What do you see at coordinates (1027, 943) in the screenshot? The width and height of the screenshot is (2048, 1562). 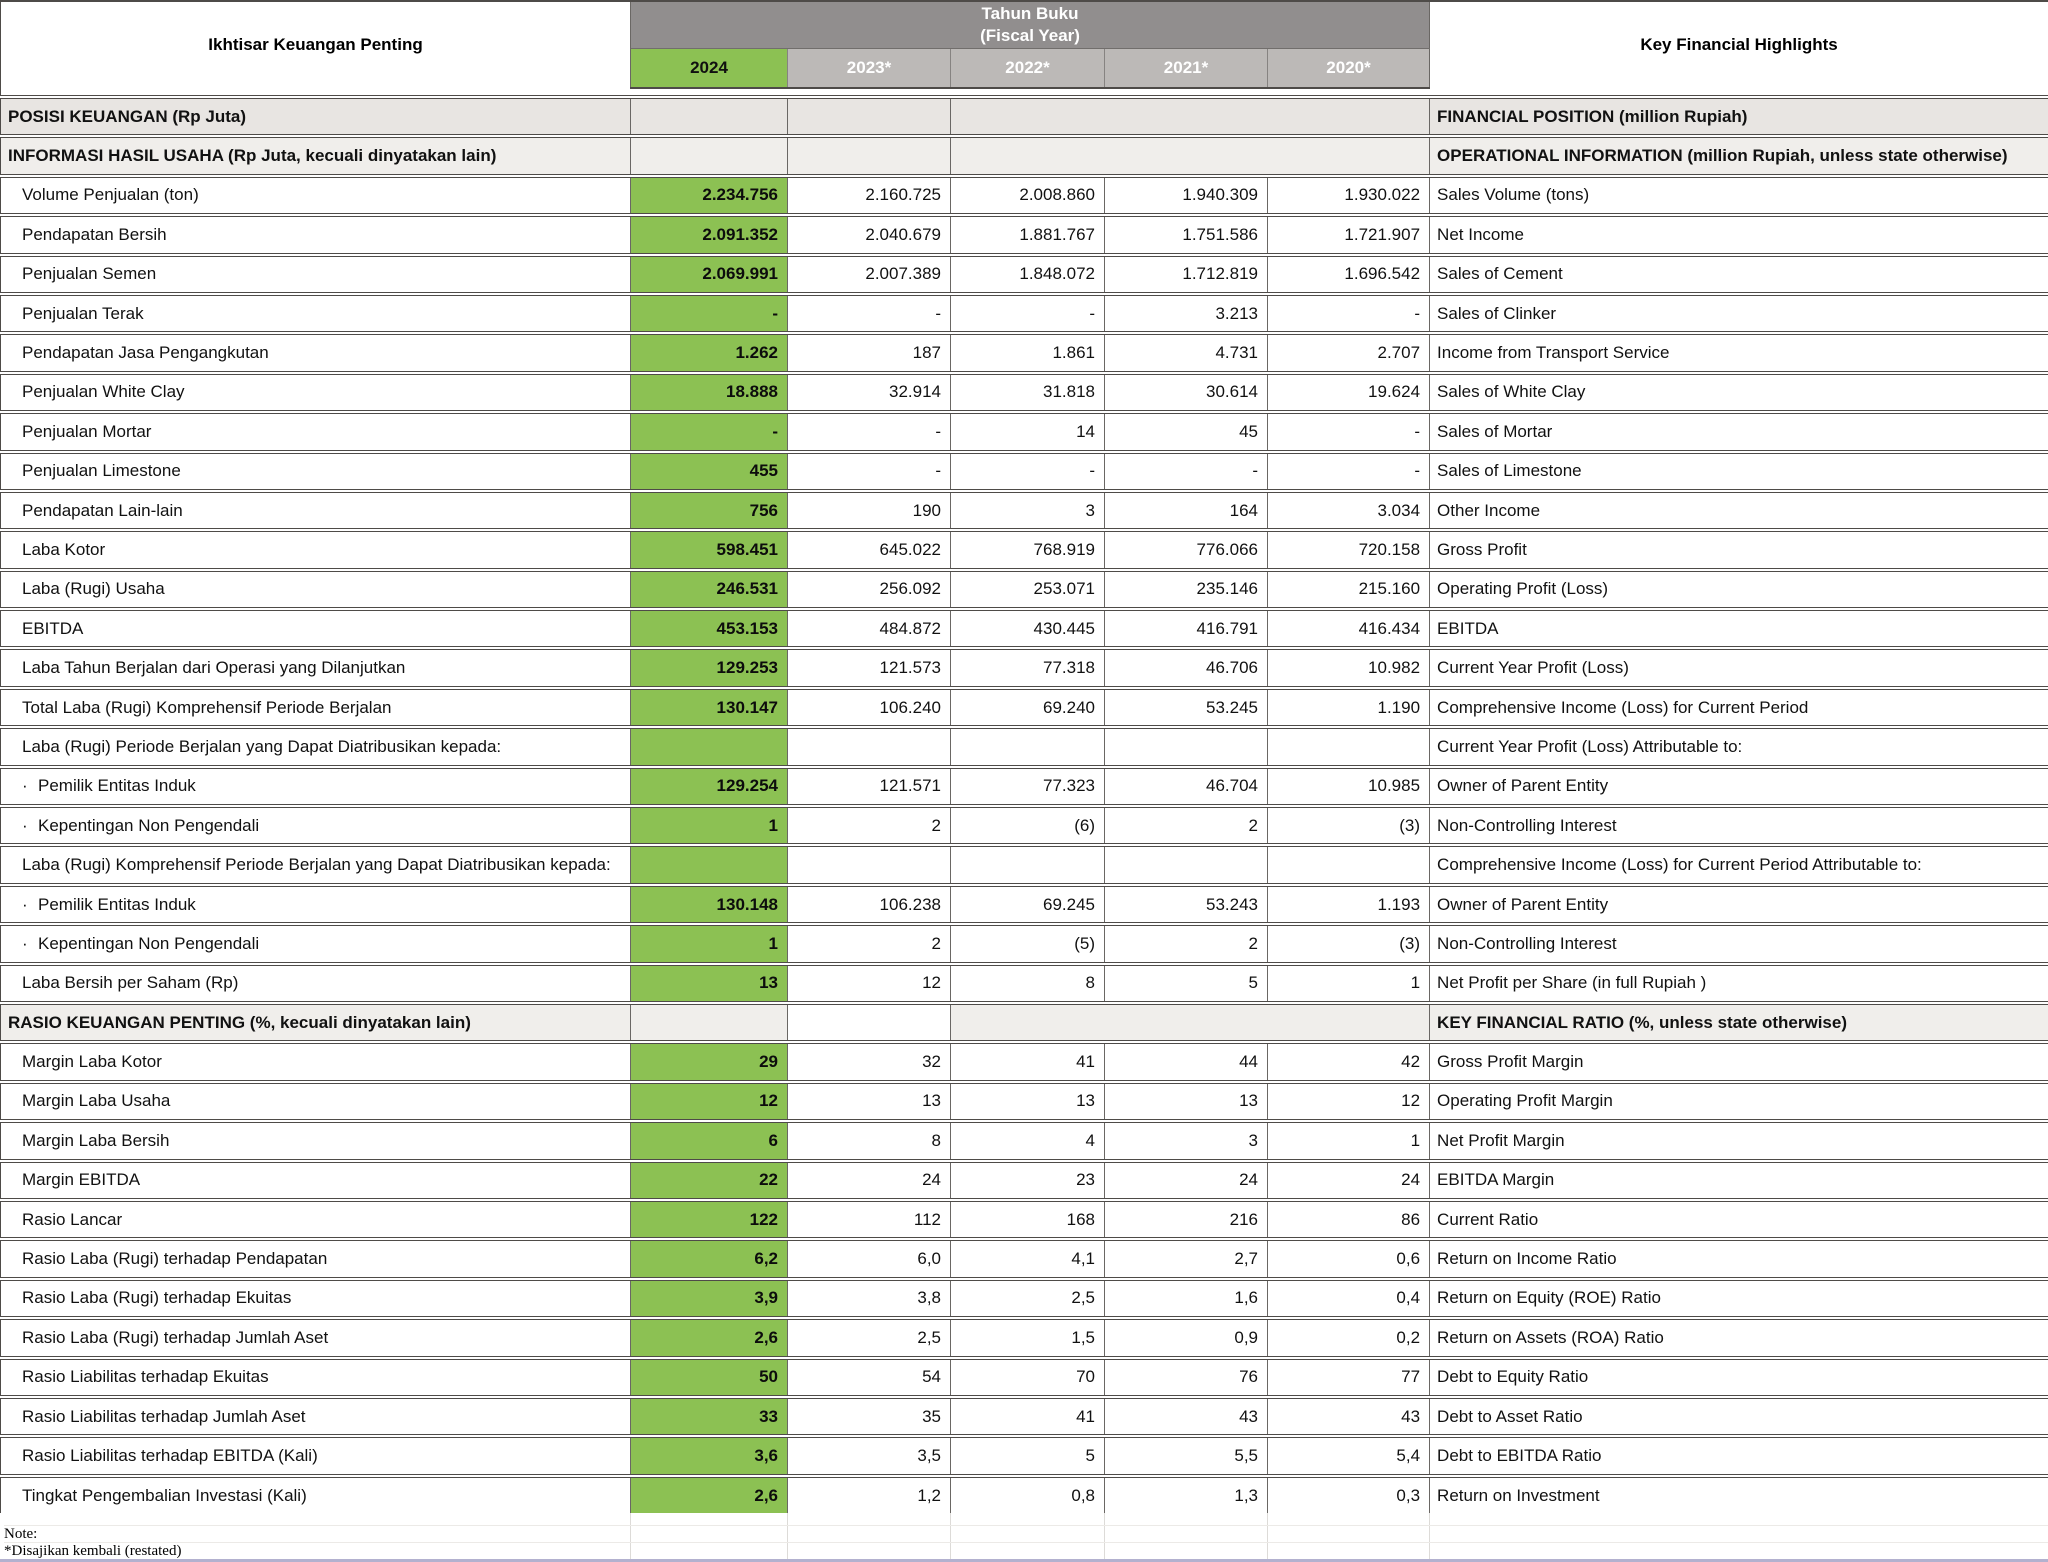 I see `cell-2022: (5)` at bounding box center [1027, 943].